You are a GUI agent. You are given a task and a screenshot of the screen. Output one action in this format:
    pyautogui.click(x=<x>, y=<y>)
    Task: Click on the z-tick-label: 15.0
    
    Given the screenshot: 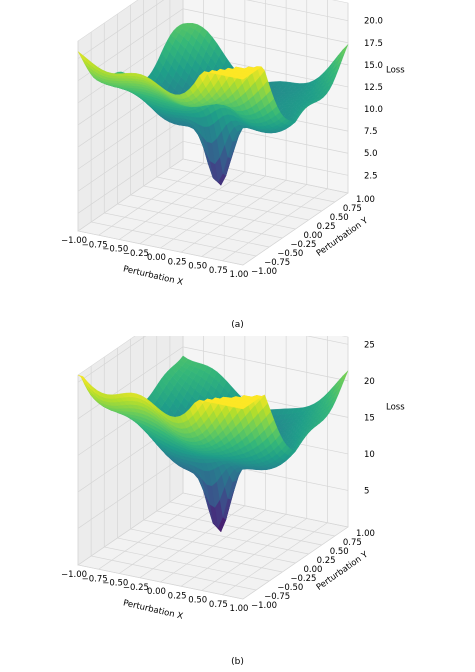 What is the action you would take?
    pyautogui.click(x=373, y=66)
    